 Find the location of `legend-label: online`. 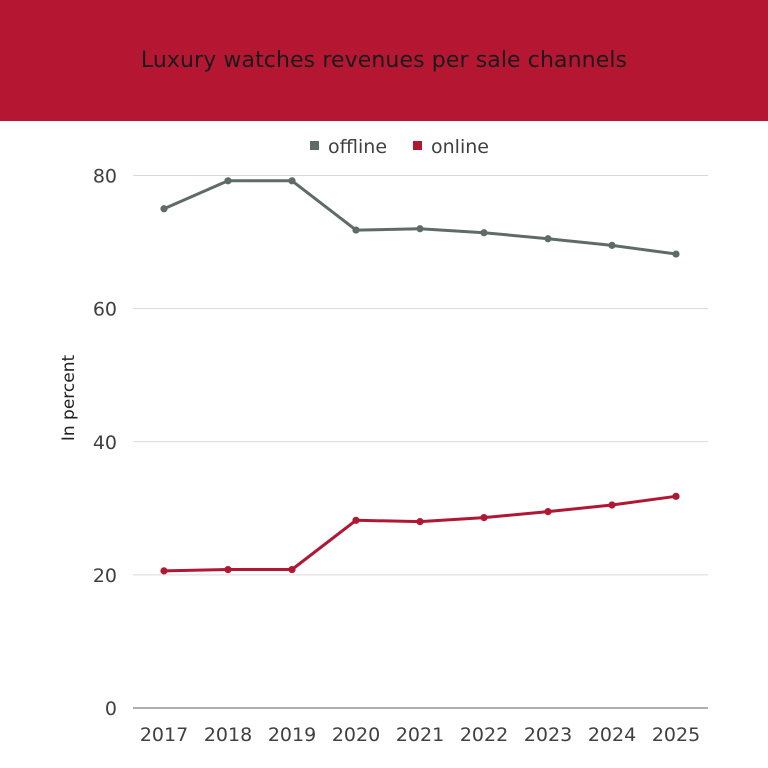

legend-label: online is located at coordinates (460, 147).